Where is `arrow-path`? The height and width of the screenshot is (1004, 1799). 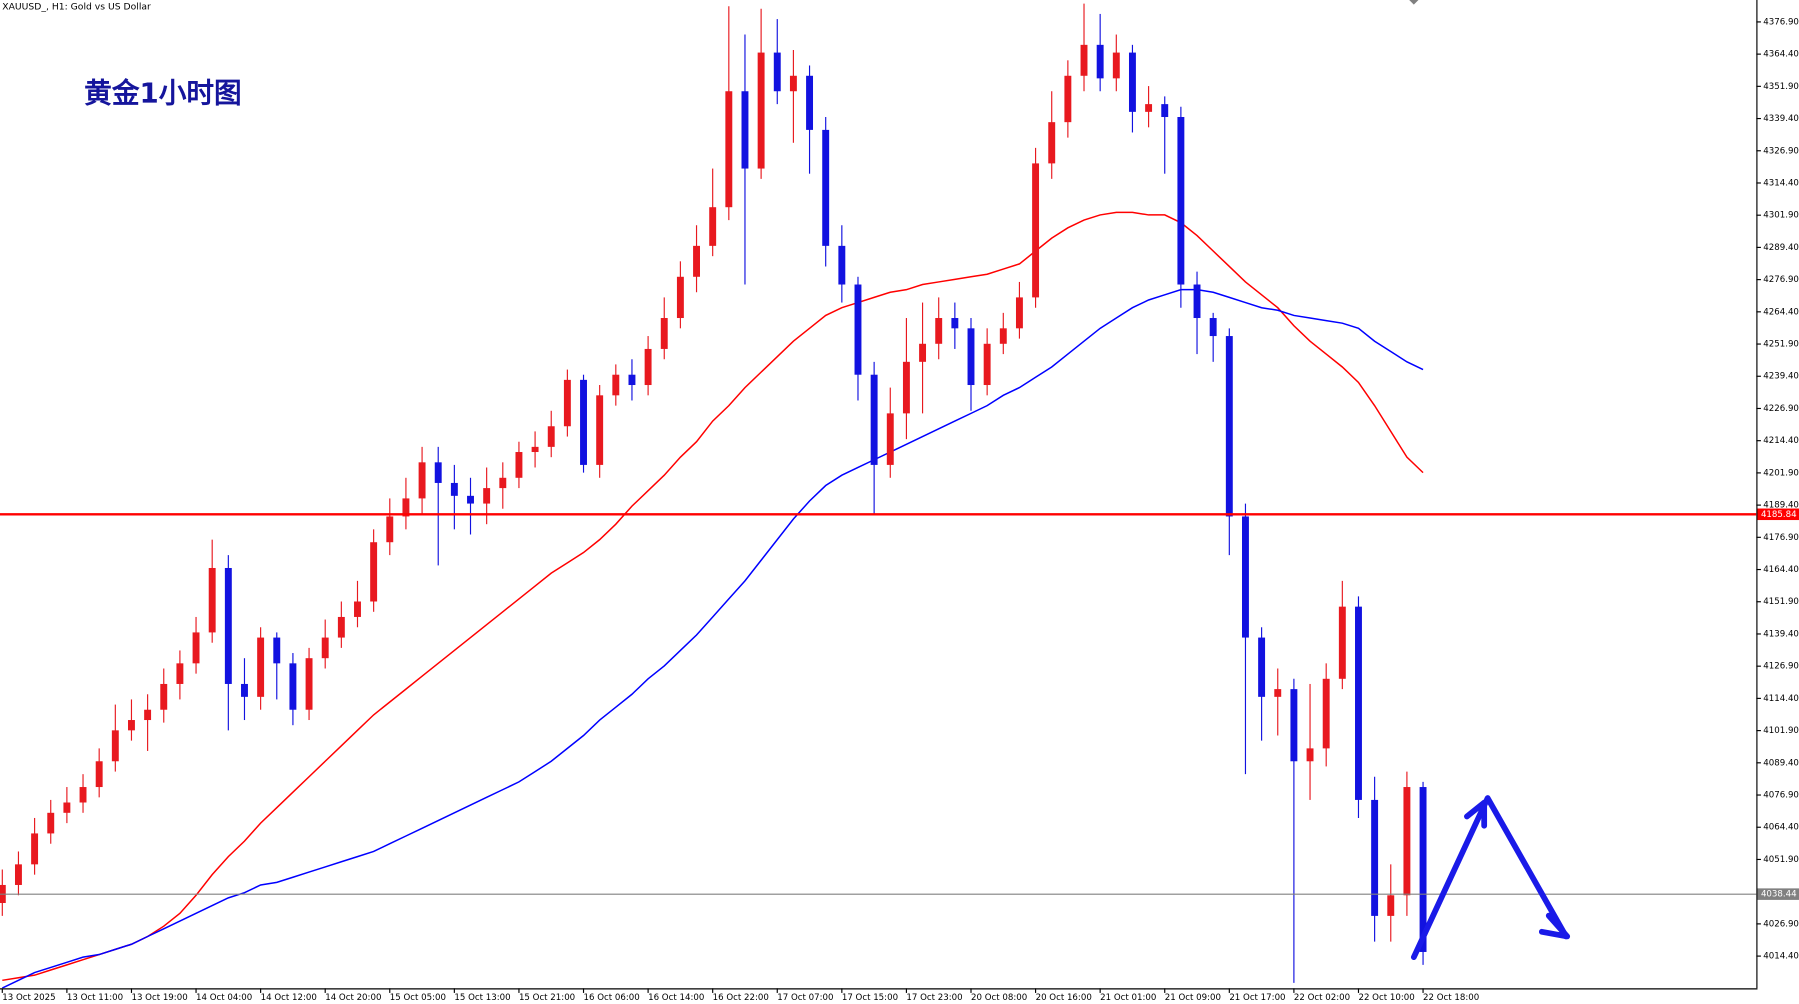 arrow-path is located at coordinates (1489, 878).